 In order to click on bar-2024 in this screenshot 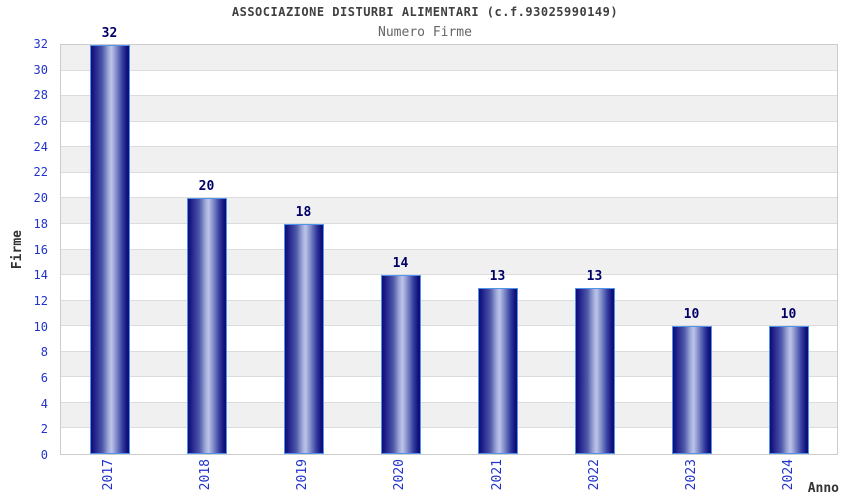, I will do `click(788, 390)`.